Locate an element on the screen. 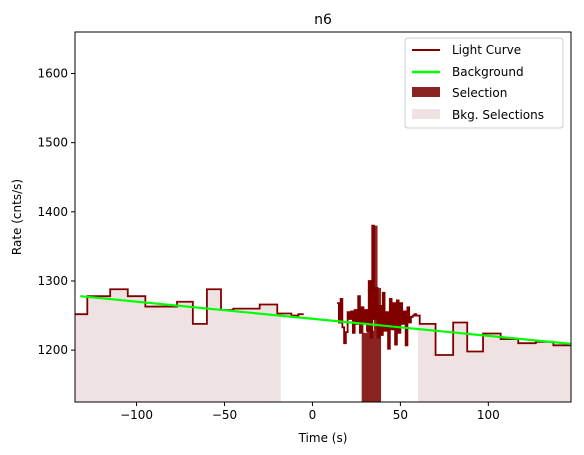 This screenshot has height=455, width=584. background-fit-layer is located at coordinates (325, 320).